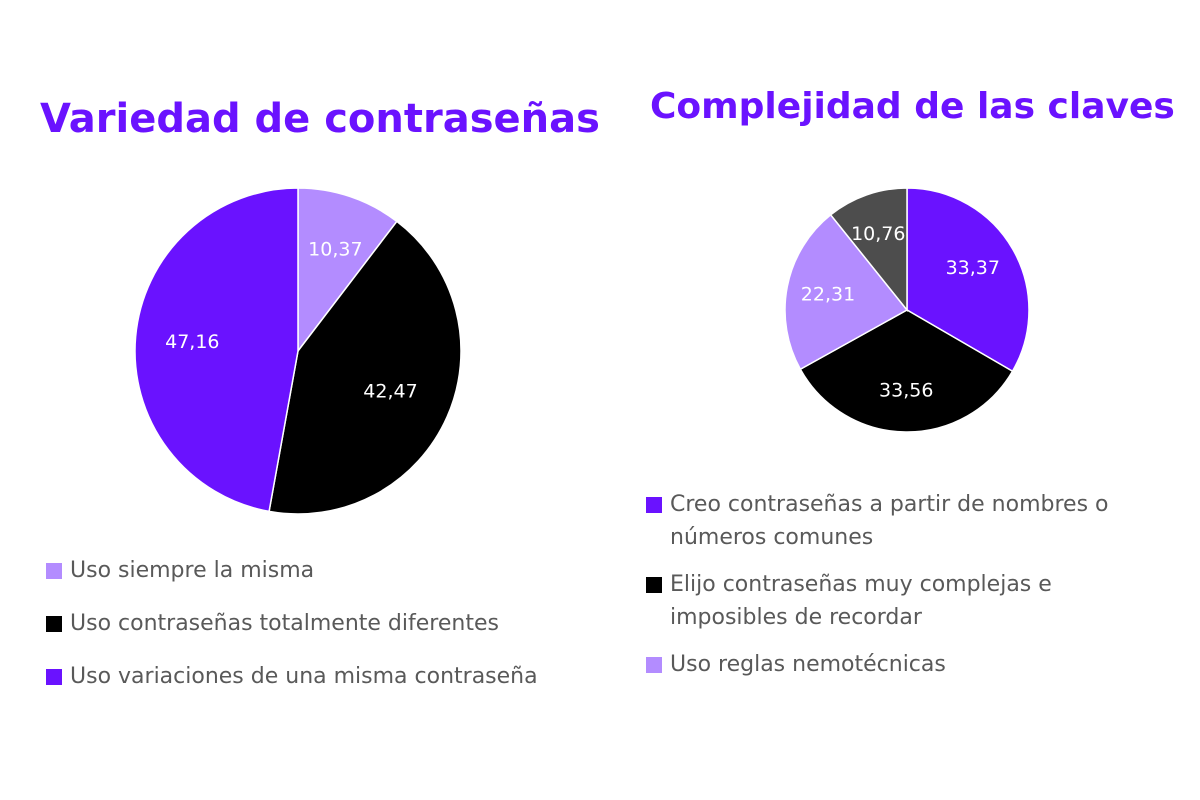 The width and height of the screenshot is (1200, 800). I want to click on slice-data-label: 10,76, so click(878, 234).